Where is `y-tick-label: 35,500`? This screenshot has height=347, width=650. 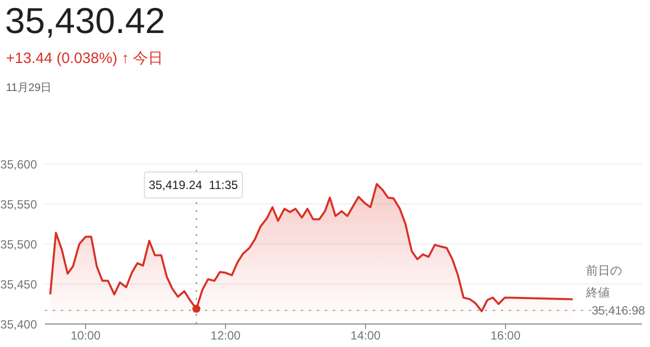 y-tick-label: 35,500 is located at coordinates (19, 244).